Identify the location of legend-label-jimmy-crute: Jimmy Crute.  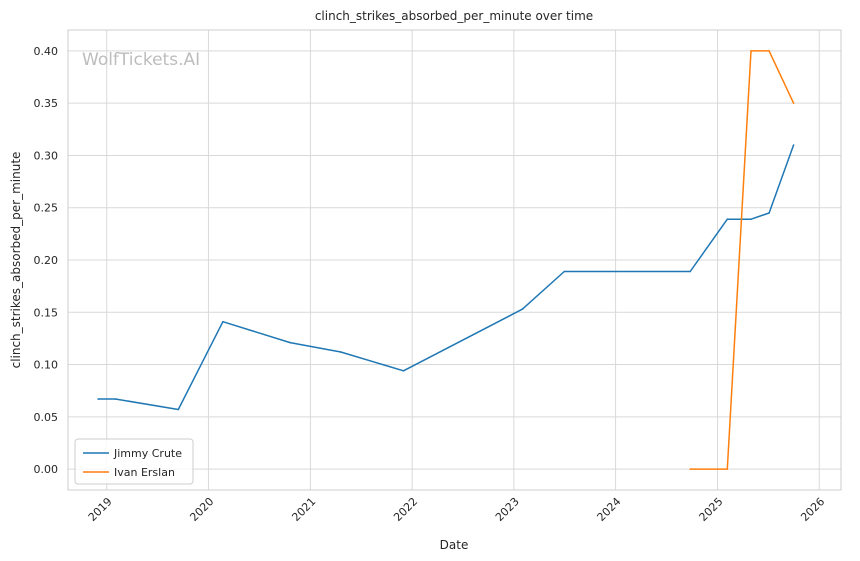
(147, 453).